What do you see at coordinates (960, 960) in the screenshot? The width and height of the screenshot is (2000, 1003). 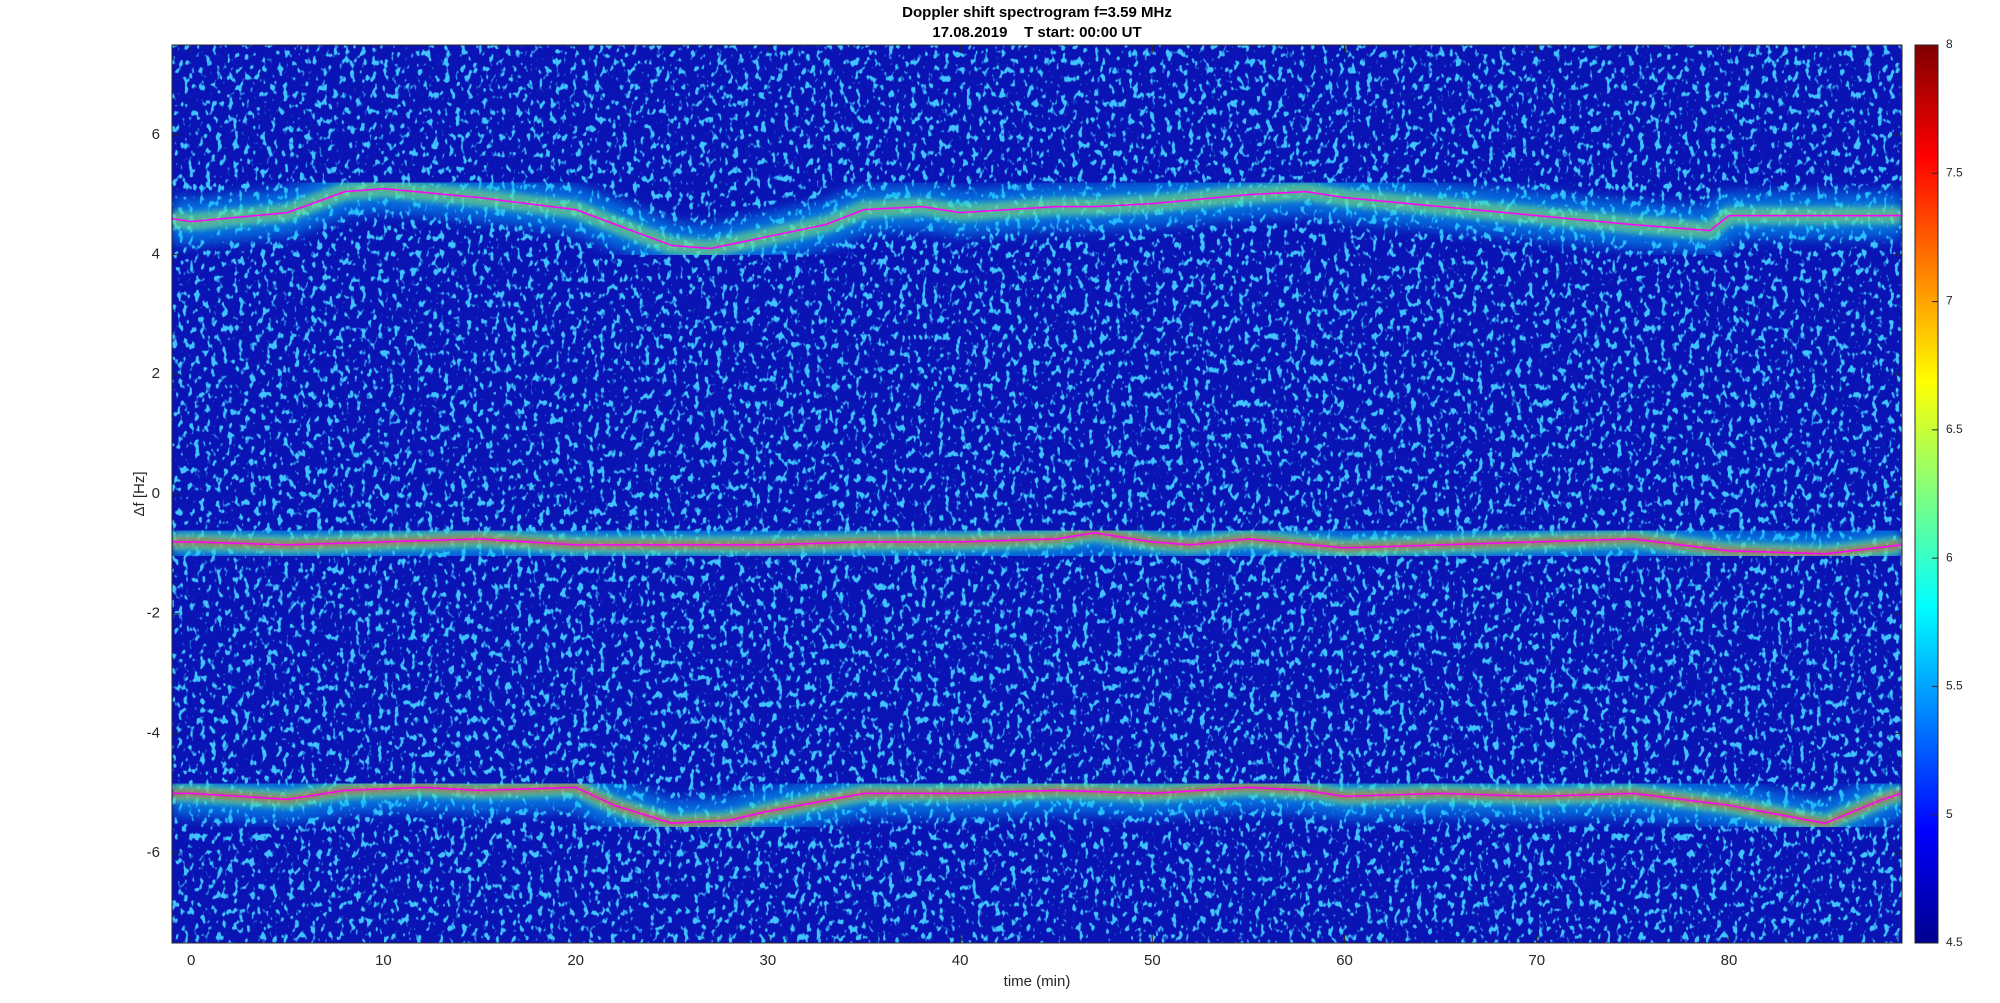 I see `x-tick-label: 40` at bounding box center [960, 960].